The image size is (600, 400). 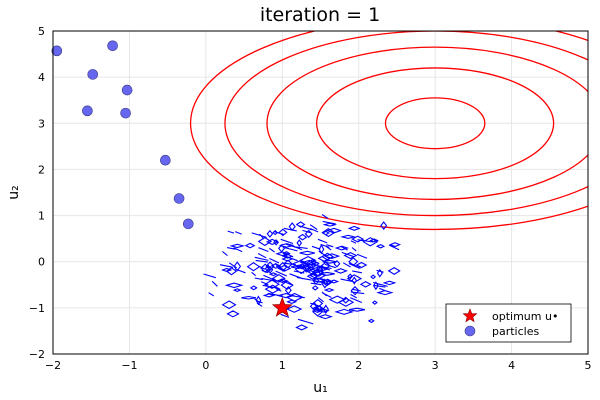 I want to click on x-tick-label: 2, so click(x=358, y=365).